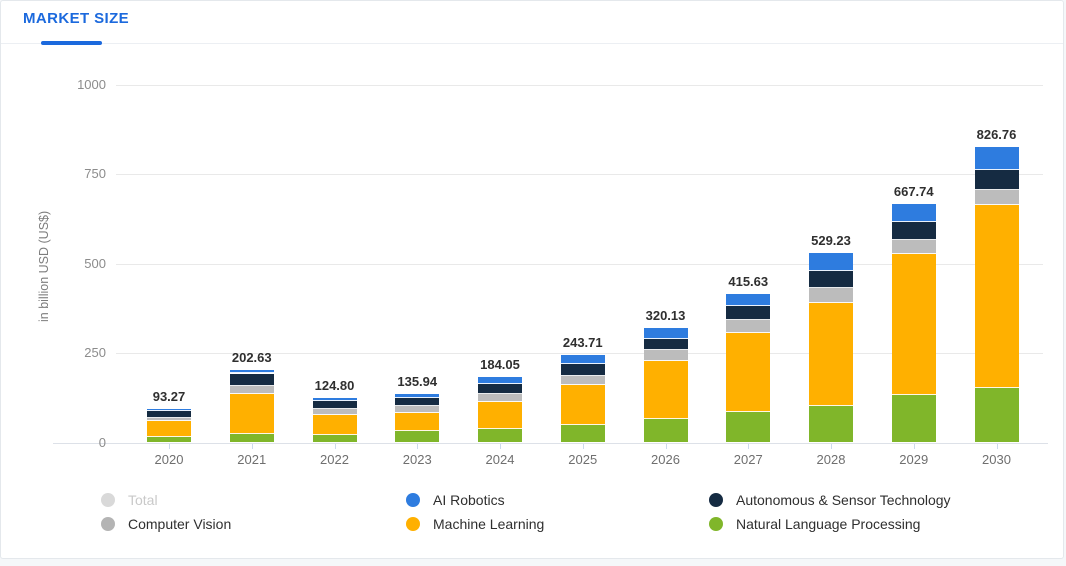 The width and height of the screenshot is (1066, 566). Describe the element at coordinates (417, 459) in the screenshot. I see `x-tick-label: 2023` at that location.